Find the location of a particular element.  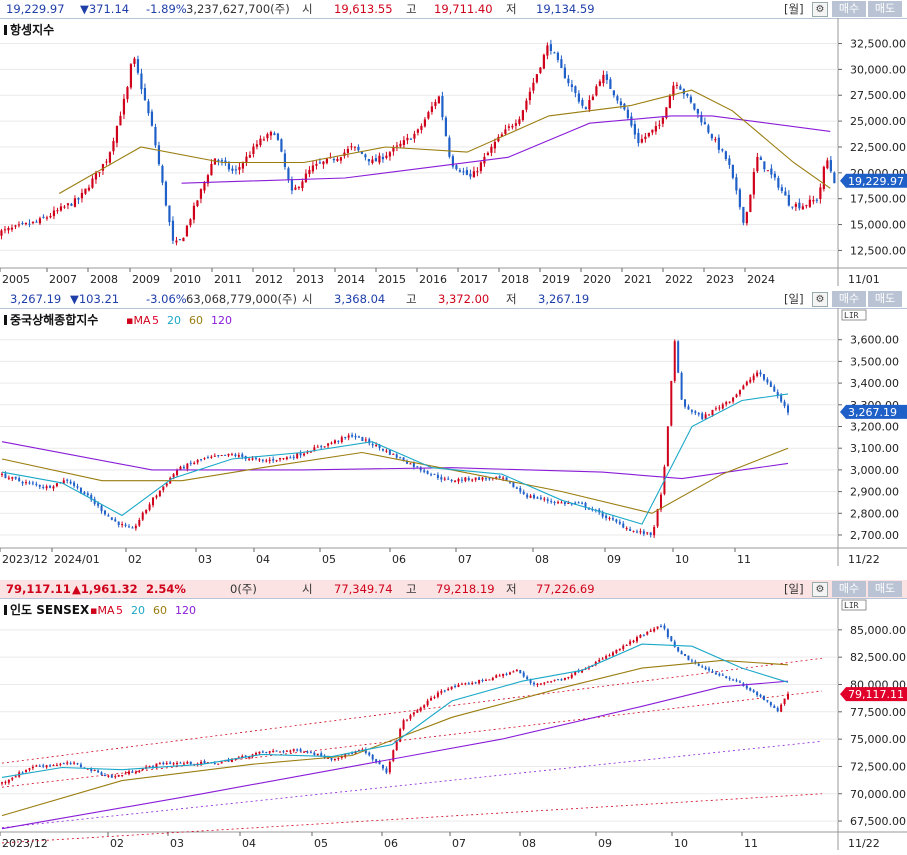

low-label: 저 is located at coordinates (511, 589).